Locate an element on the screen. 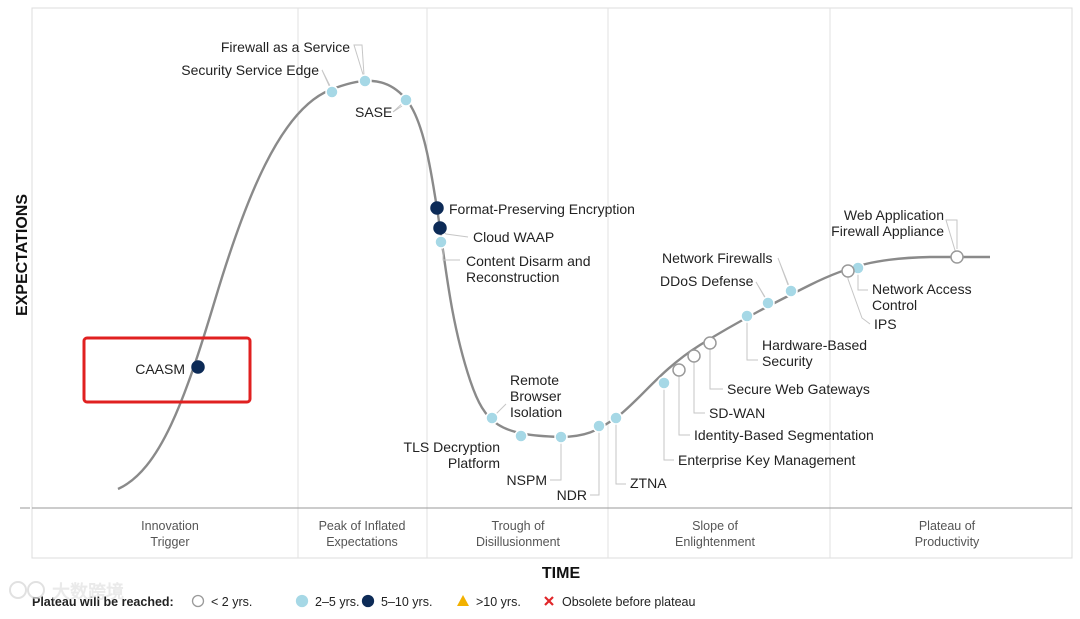 The image size is (1080, 619). ips-label-line: IPS is located at coordinates (885, 324).